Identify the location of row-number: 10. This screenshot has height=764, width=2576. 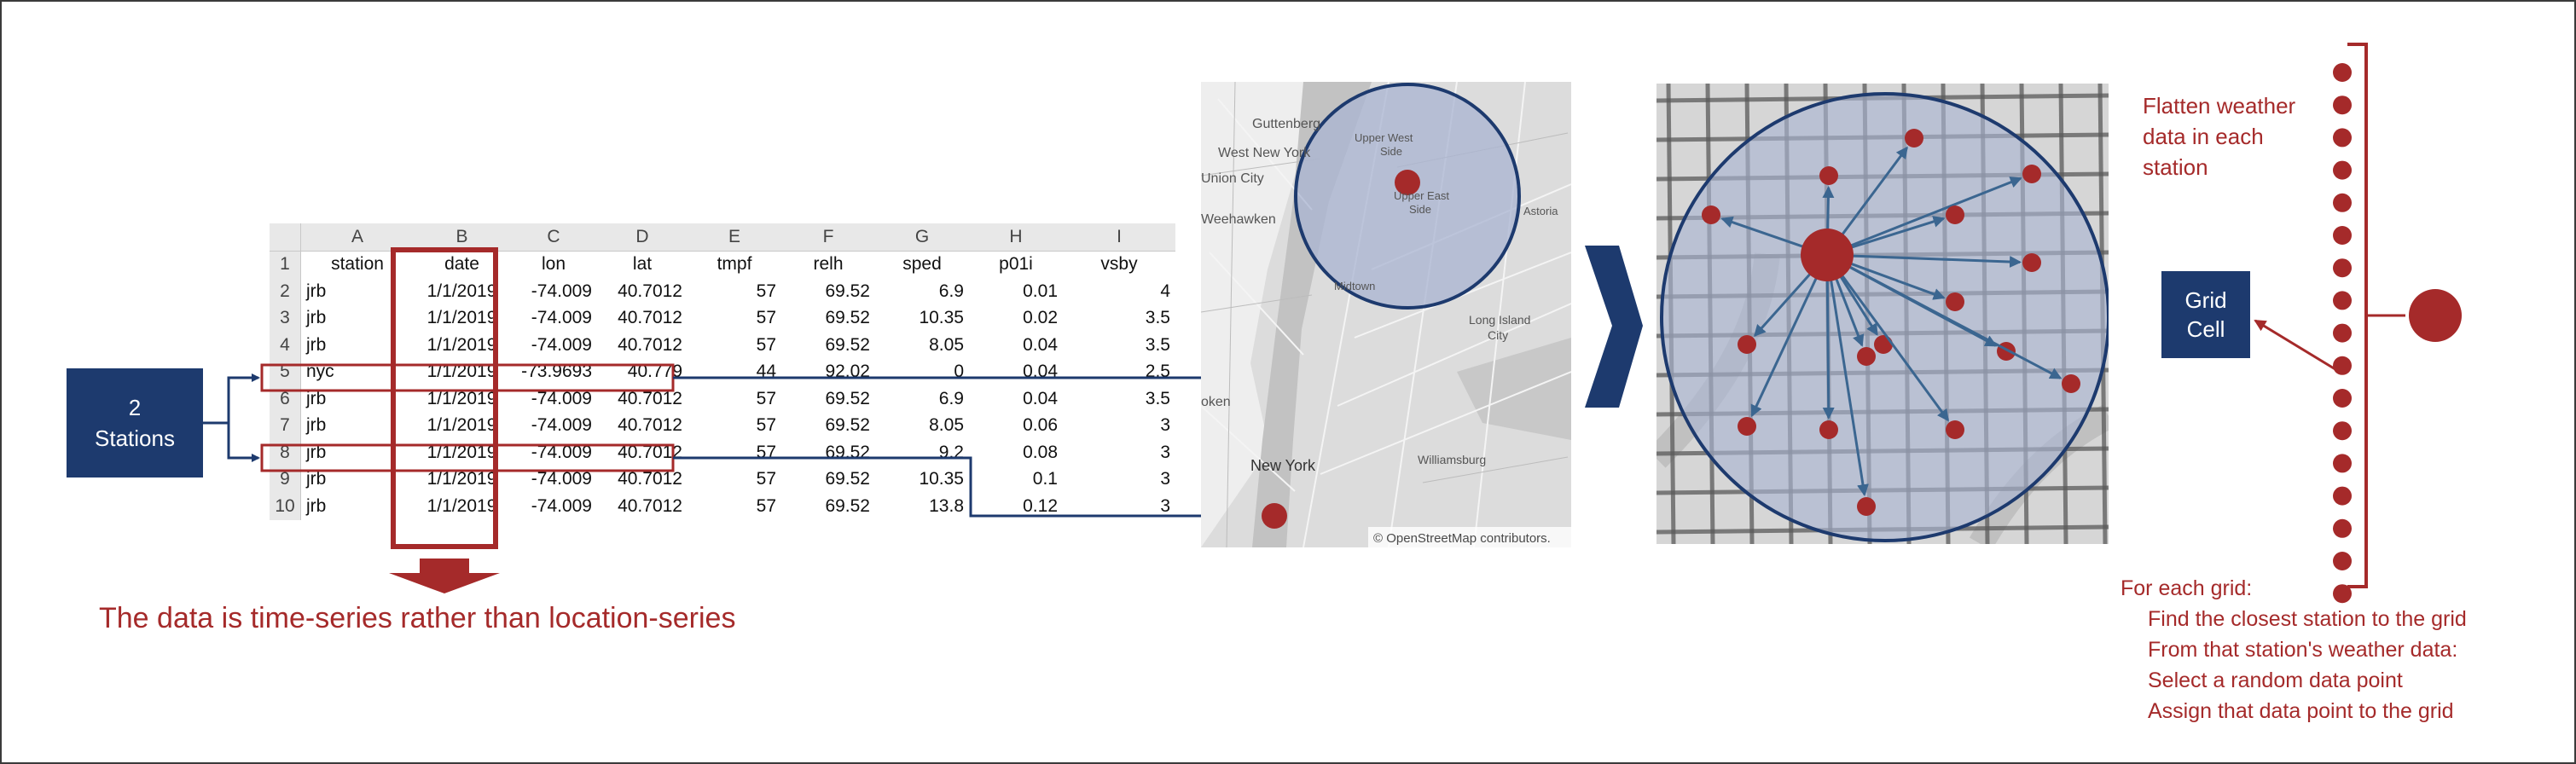
(285, 506).